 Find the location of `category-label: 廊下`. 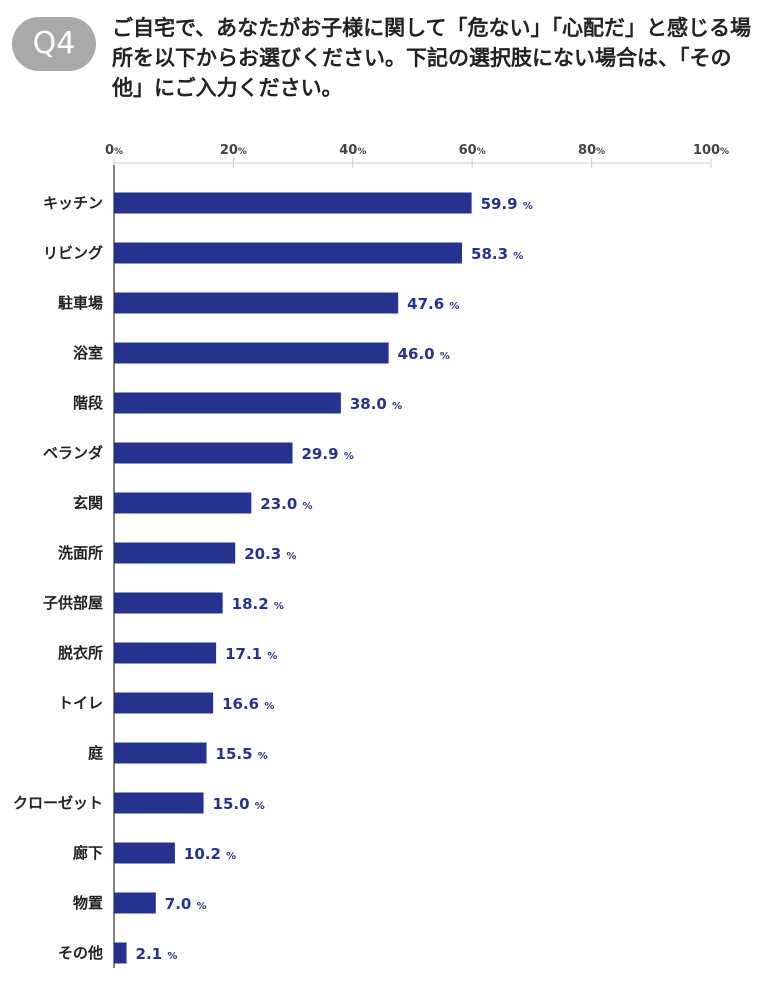

category-label: 廊下 is located at coordinates (88, 853).